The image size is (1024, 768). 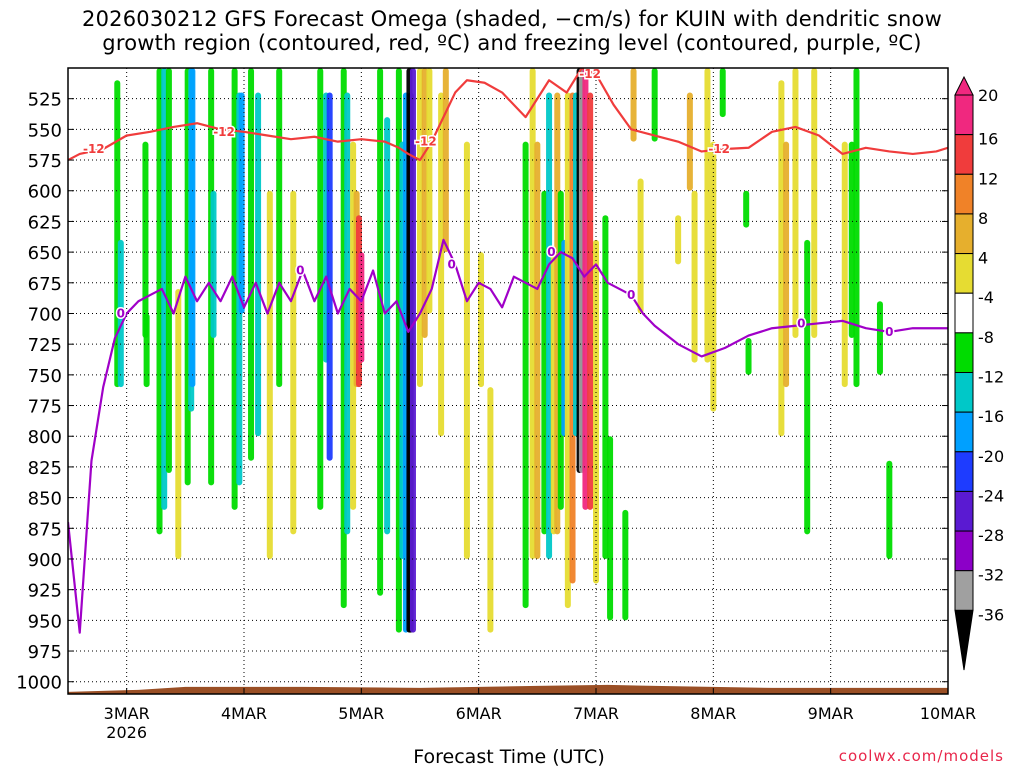 What do you see at coordinates (45, 621) in the screenshot?
I see `y-tick-label: 950` at bounding box center [45, 621].